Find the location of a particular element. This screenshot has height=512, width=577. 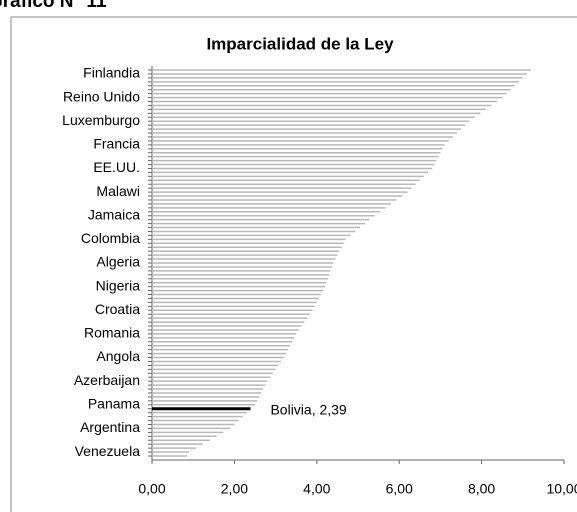

y-tick-label: Reino Unido is located at coordinates (101, 96).